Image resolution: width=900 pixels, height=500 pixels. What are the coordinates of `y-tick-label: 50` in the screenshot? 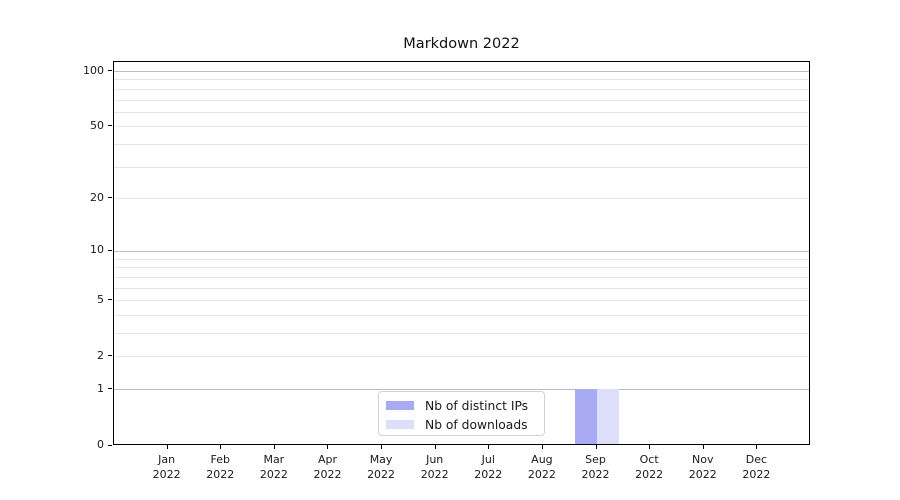 It's located at (97, 125).